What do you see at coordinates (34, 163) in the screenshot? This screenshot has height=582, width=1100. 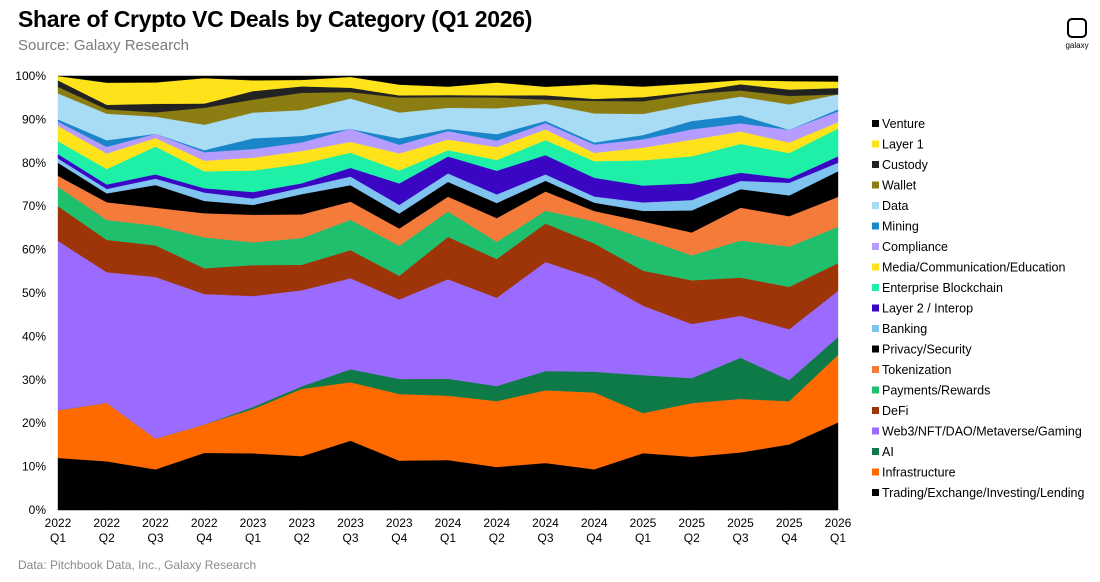 I see `y-tick-label: 80%` at bounding box center [34, 163].